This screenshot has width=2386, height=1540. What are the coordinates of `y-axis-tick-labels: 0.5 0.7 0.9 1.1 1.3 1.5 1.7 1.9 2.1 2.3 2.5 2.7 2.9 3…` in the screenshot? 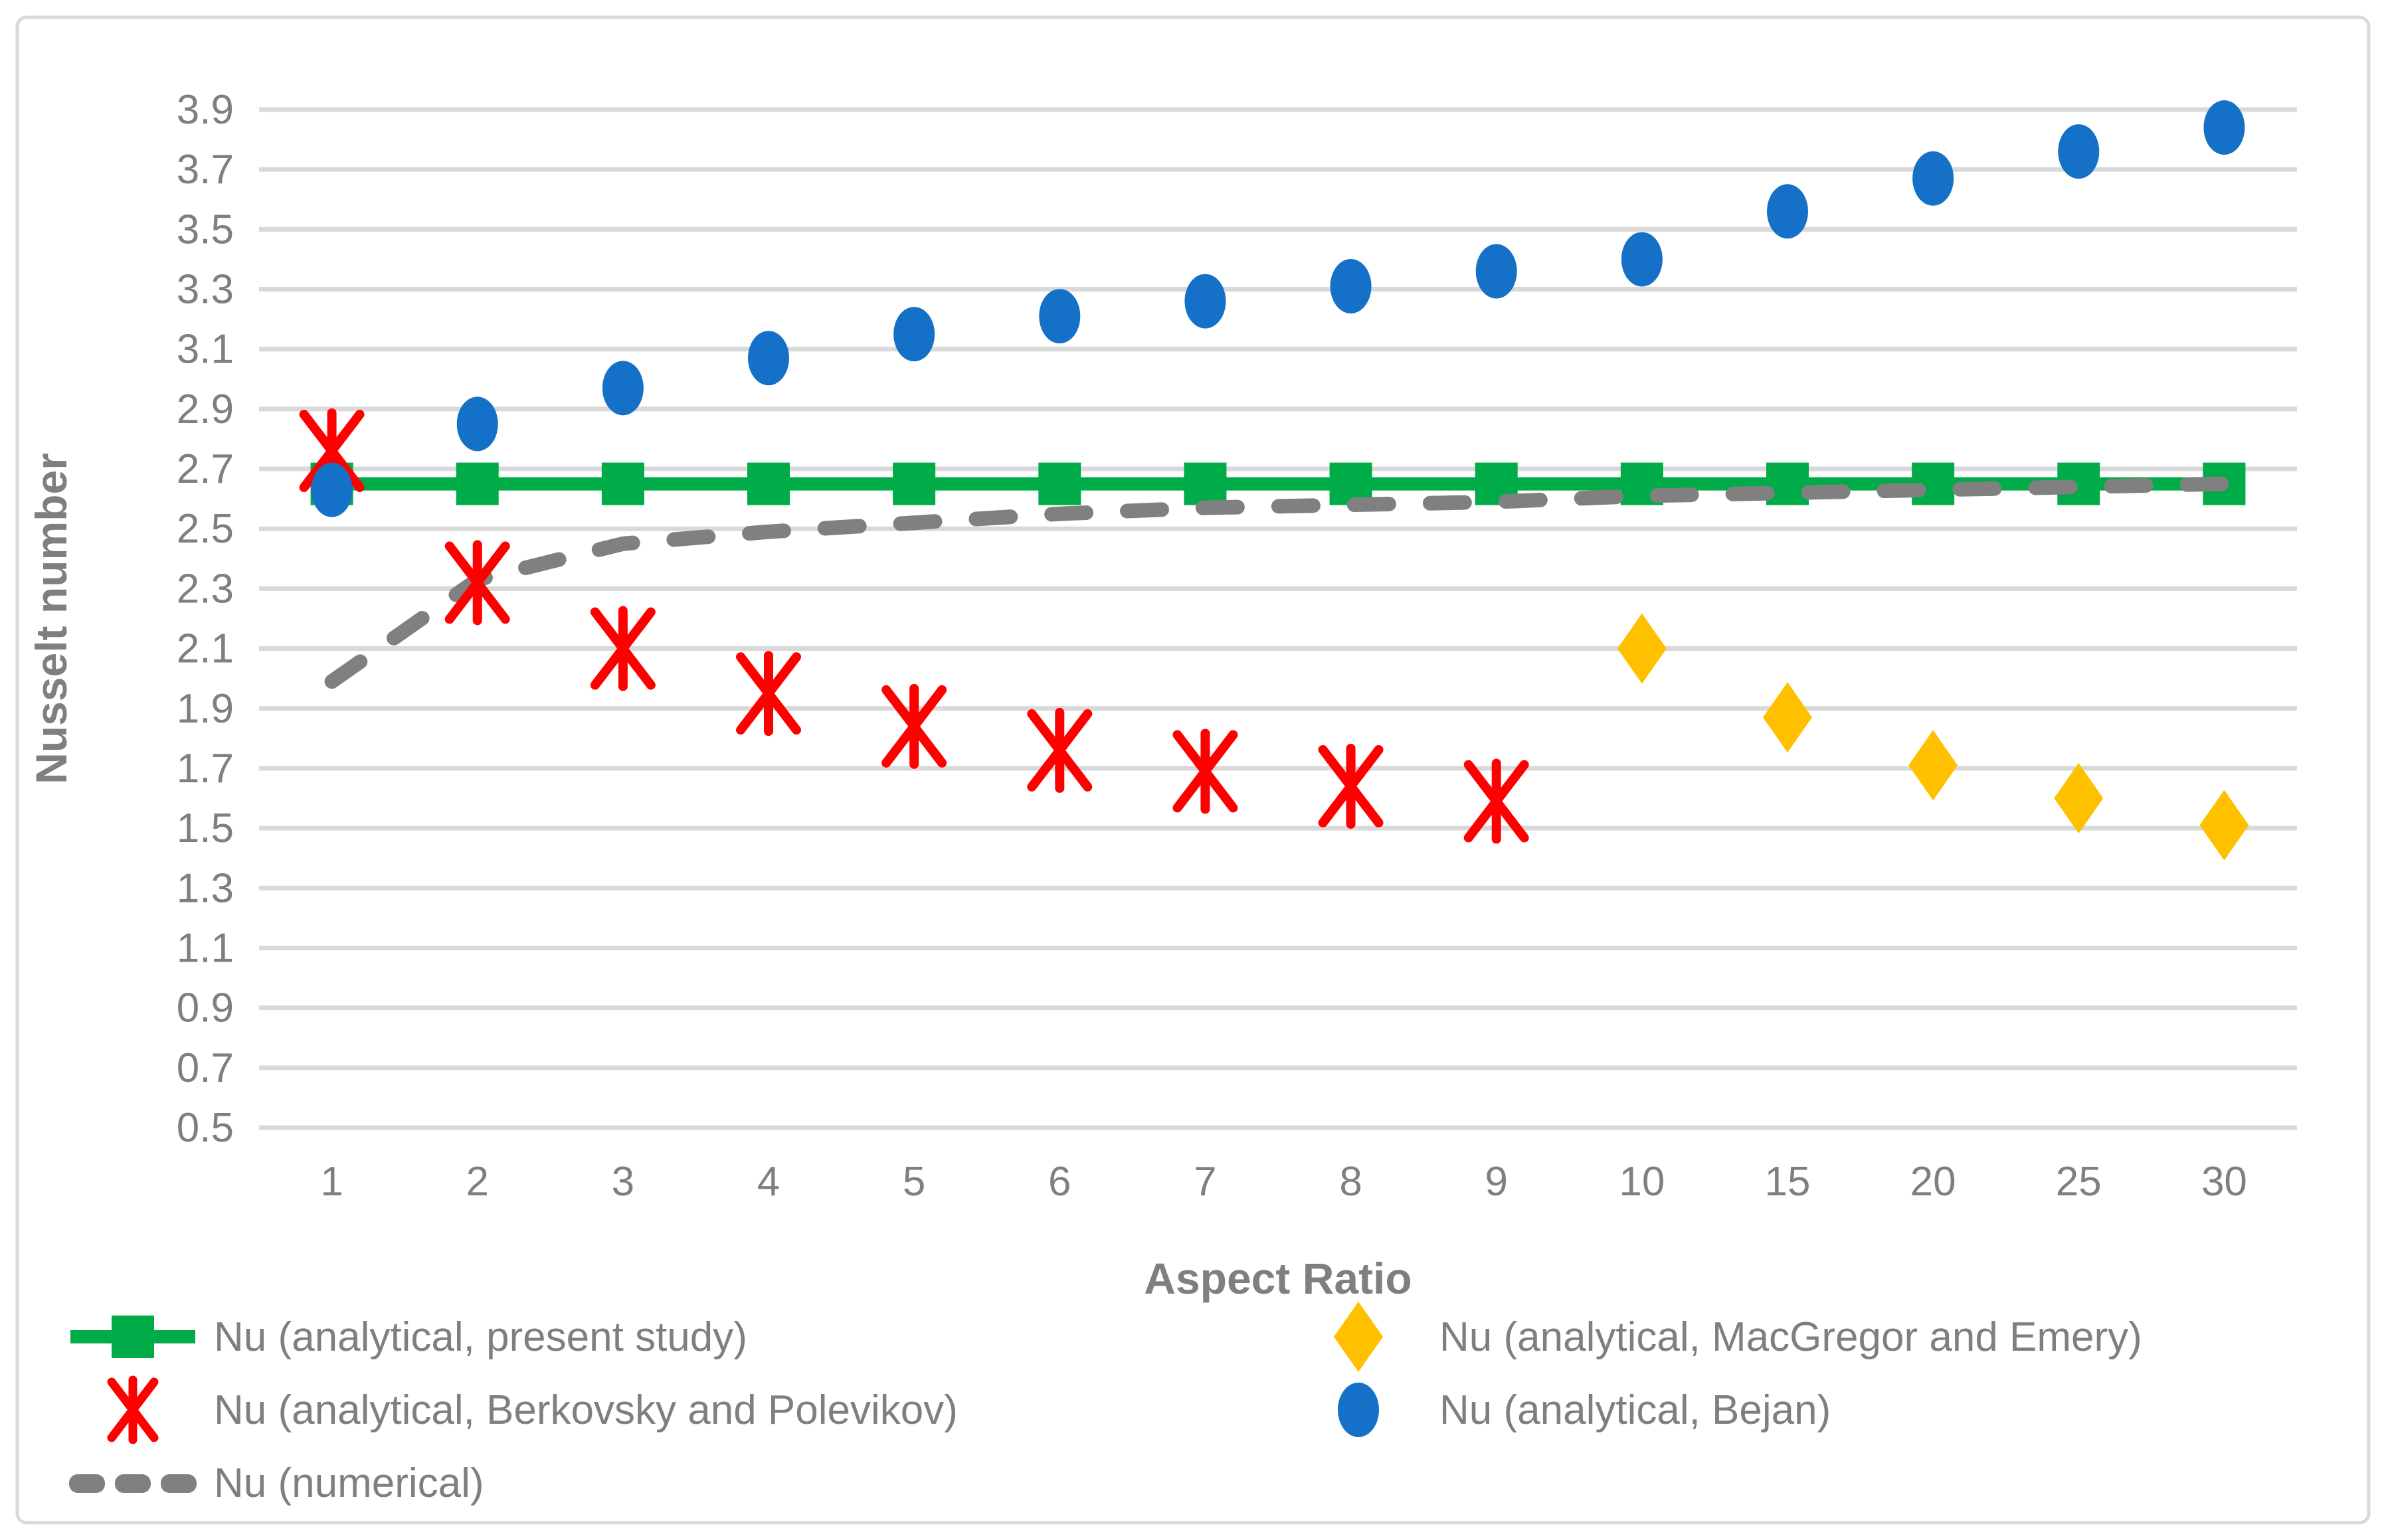 It's located at (205, 619).